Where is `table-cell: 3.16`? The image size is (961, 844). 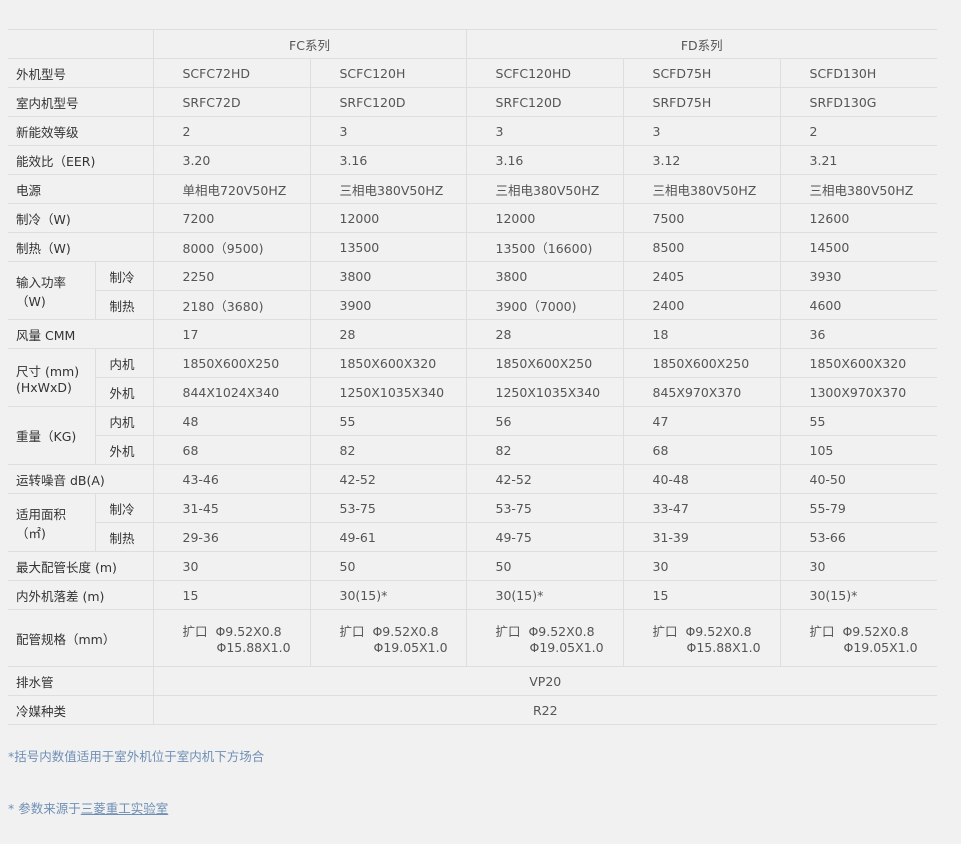
table-cell: 3.16 is located at coordinates (388, 160).